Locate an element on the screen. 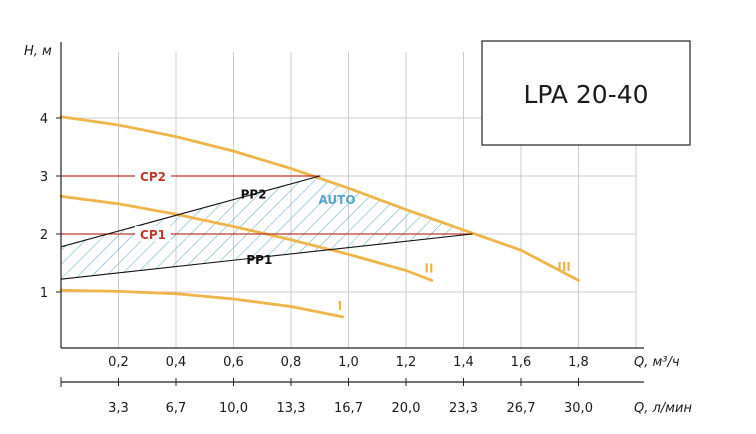 Image resolution: width=756 pixels, height=434 pixels. zone-auto is located at coordinates (267, 228).